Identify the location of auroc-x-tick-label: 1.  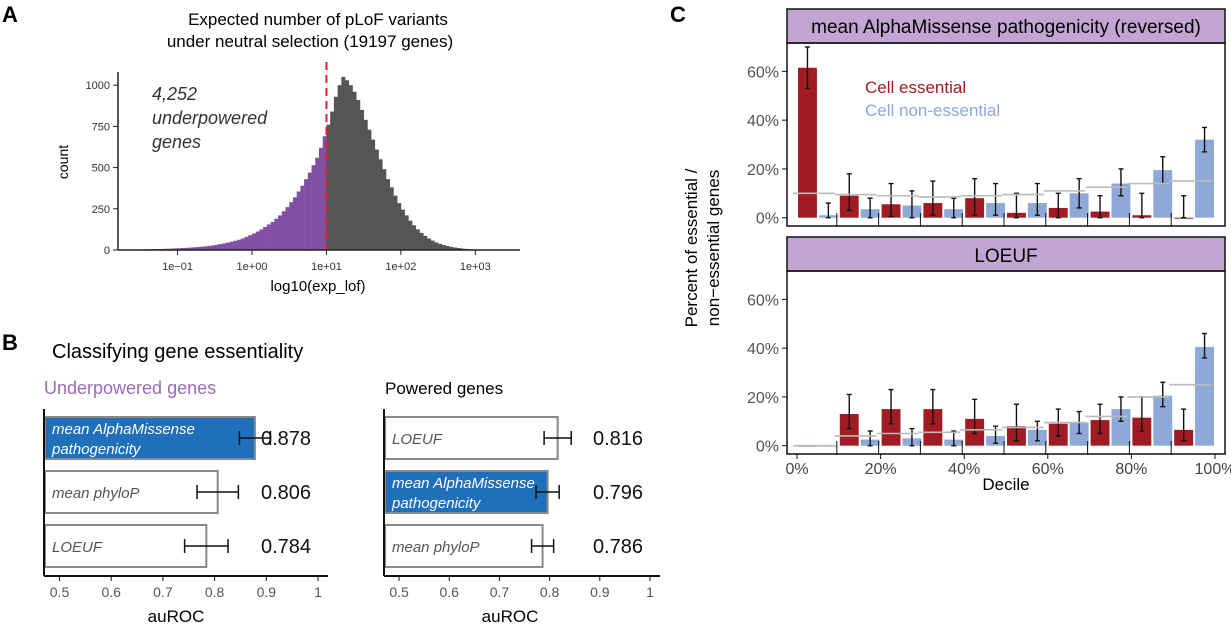
(650, 592).